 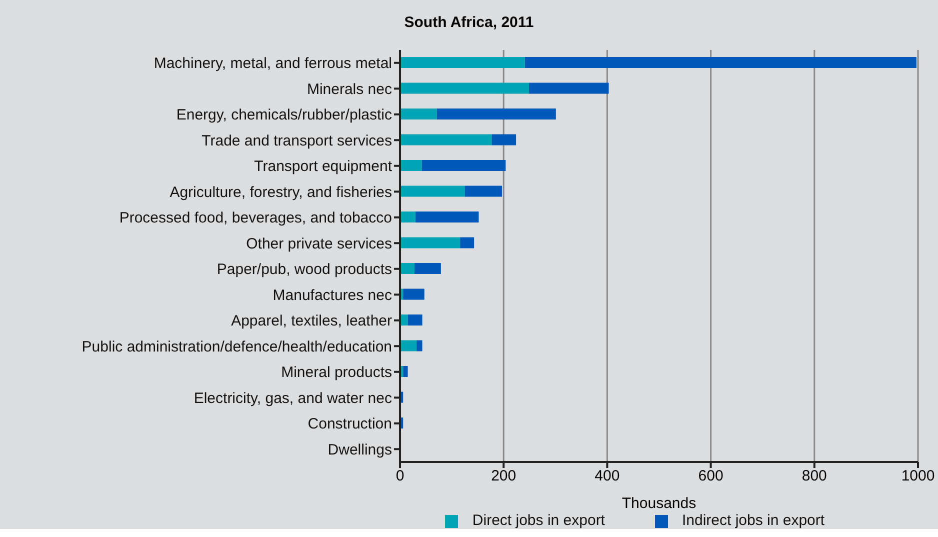 What do you see at coordinates (255, 218) in the screenshot?
I see `y-tick-label: Processed food, beverages, and tobacco` at bounding box center [255, 218].